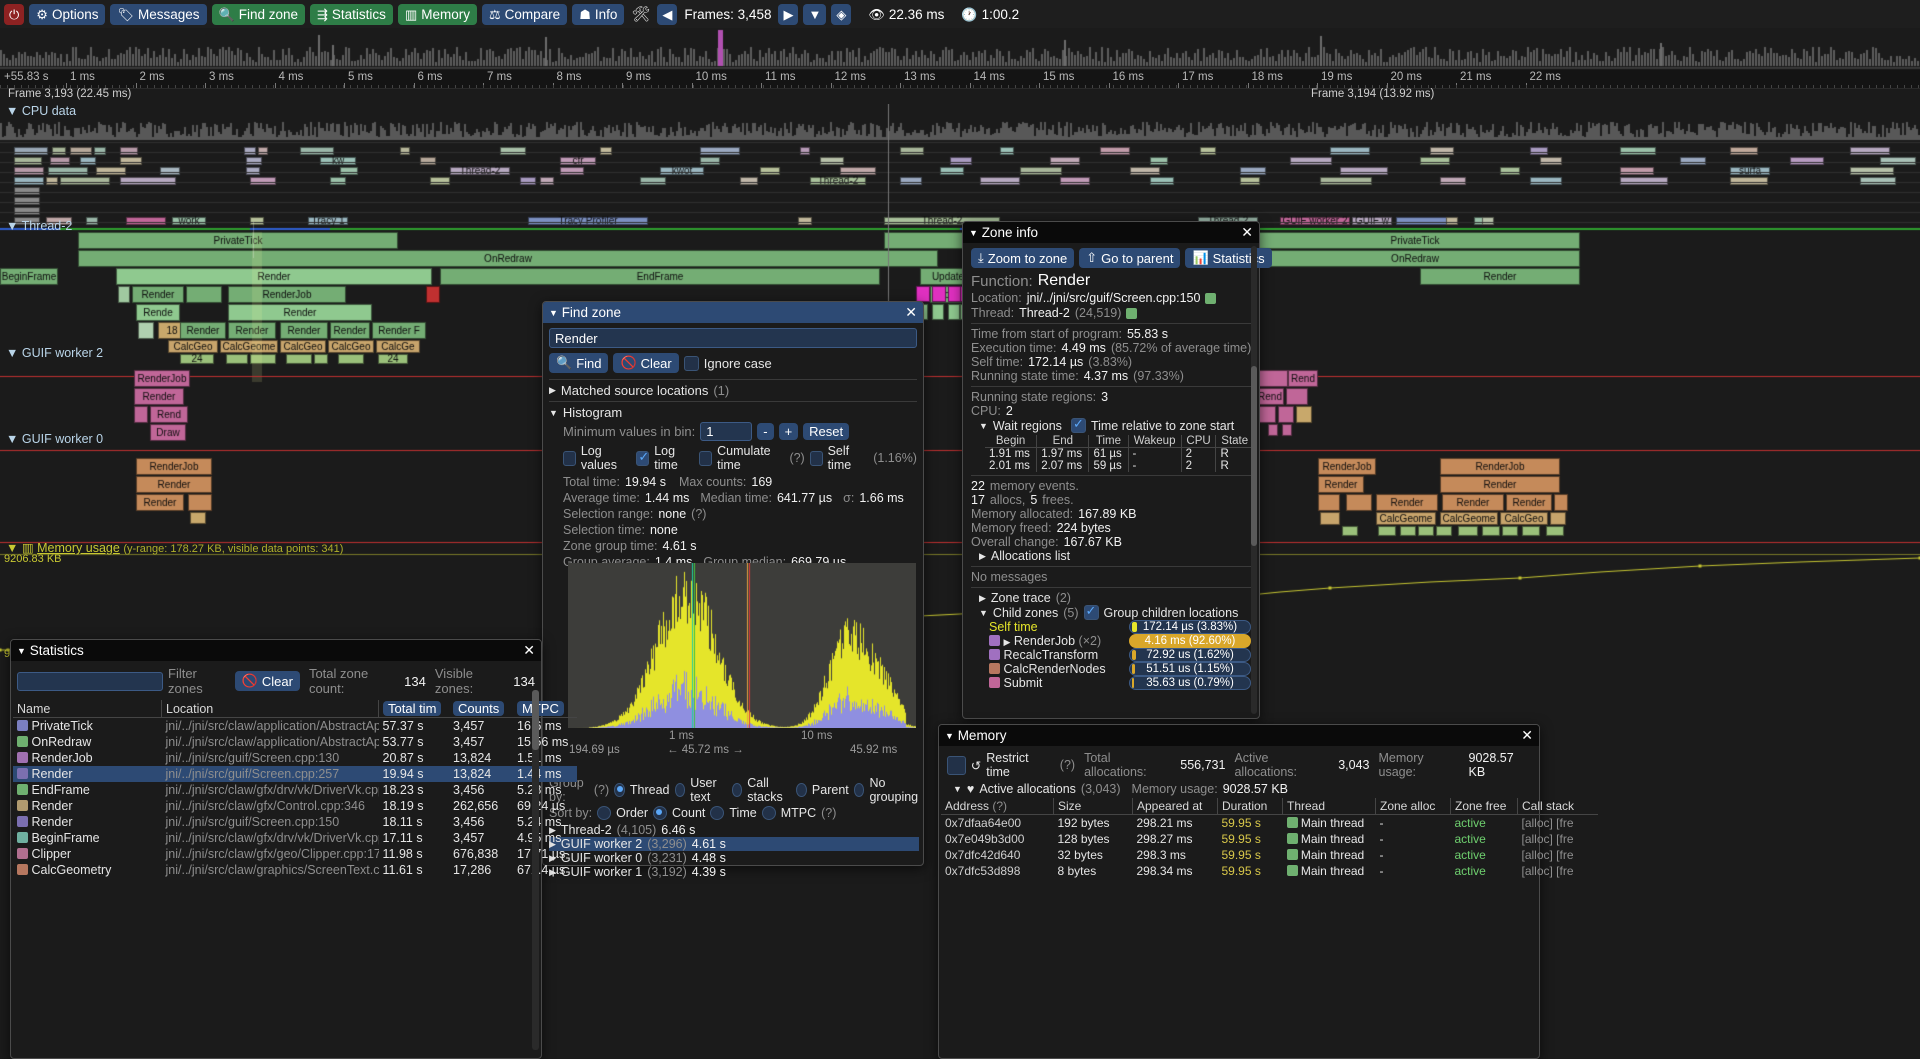  I want to click on prev-frame-button: ◀, so click(667, 14).